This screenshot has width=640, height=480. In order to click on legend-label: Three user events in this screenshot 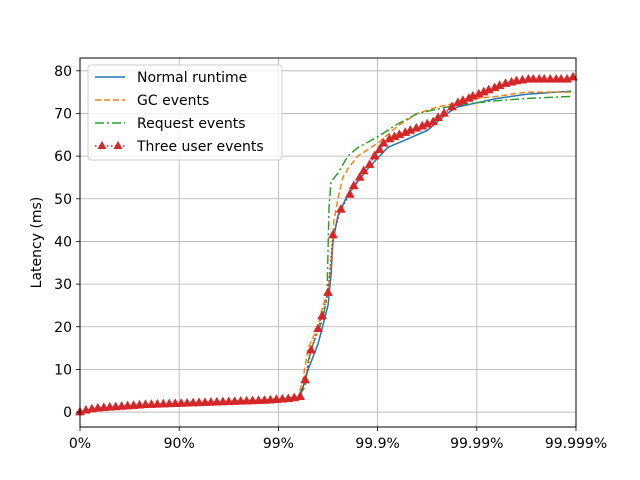, I will do `click(200, 147)`.